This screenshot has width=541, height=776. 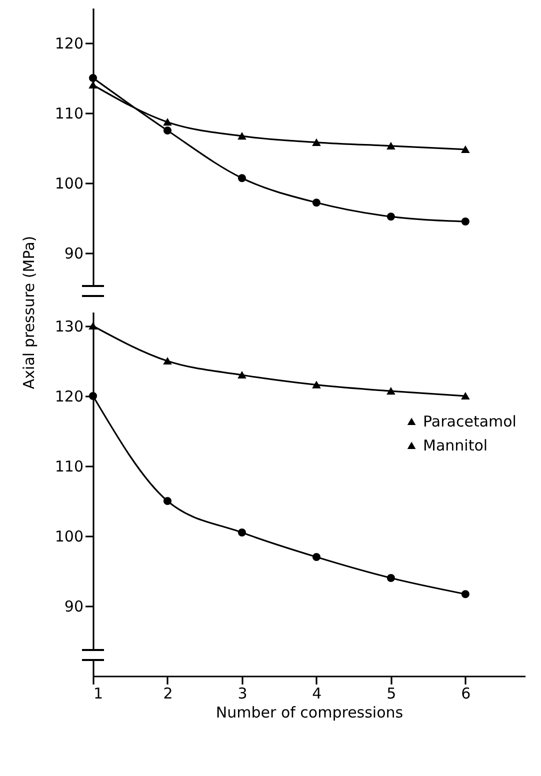 I want to click on x-tick-label: 1, so click(x=99, y=693).